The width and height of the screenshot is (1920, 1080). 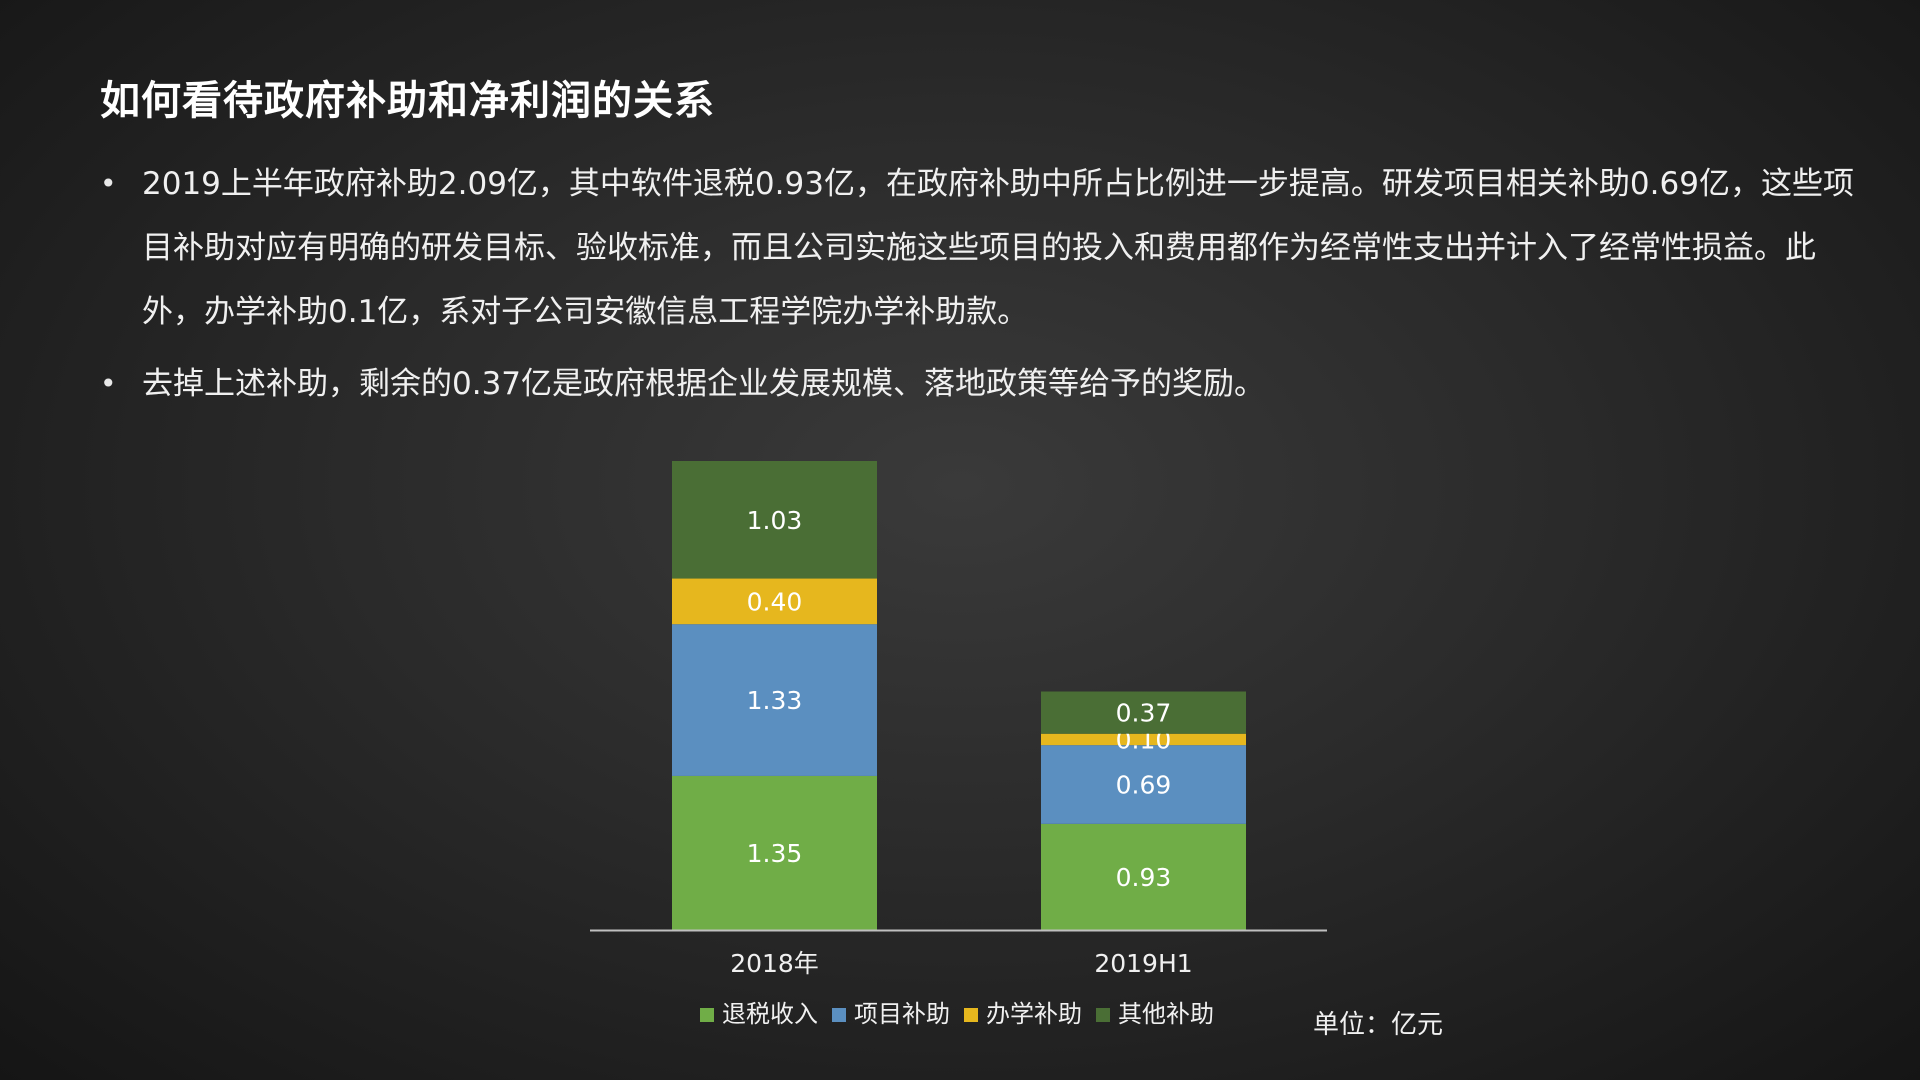 What do you see at coordinates (774, 963) in the screenshot?
I see `x-tick-label: 2018年` at bounding box center [774, 963].